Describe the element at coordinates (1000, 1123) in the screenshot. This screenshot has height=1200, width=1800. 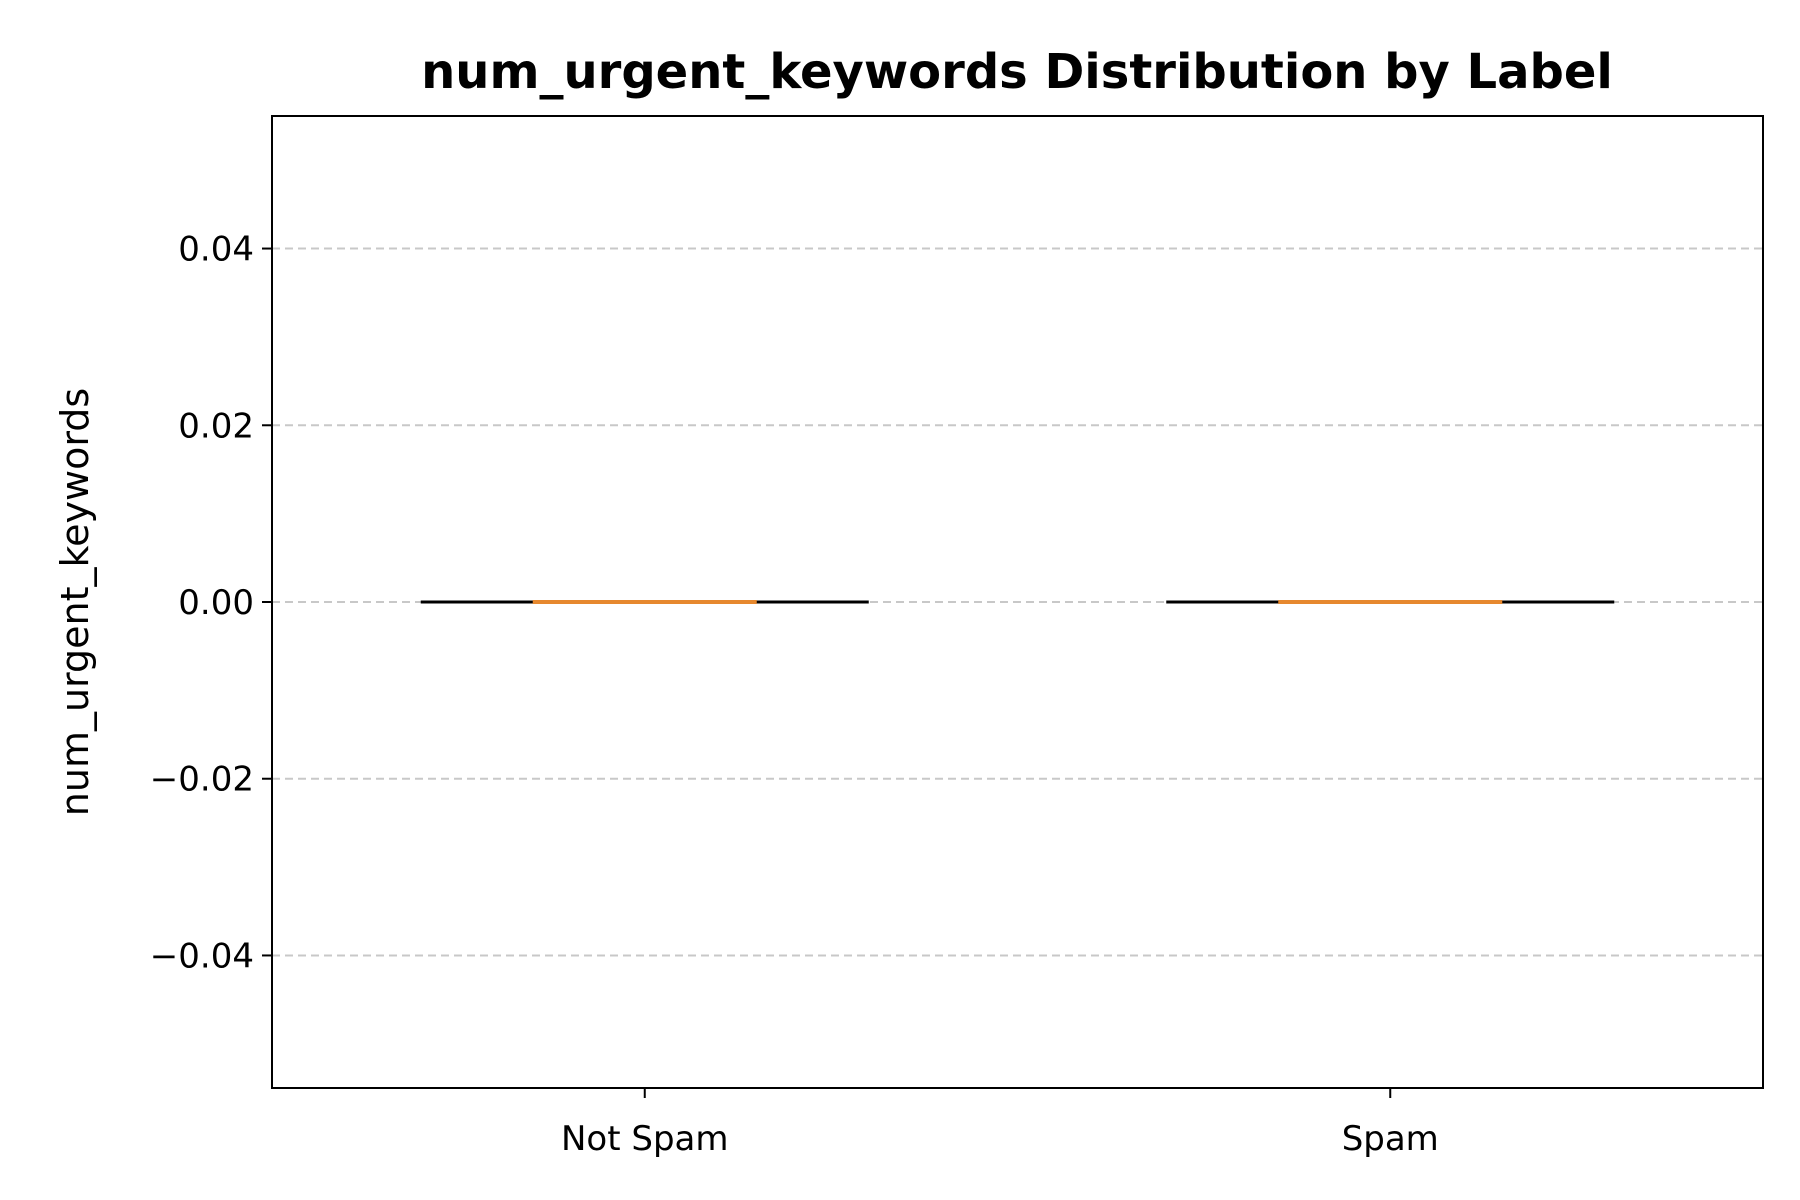
I see `x-axis-ticks: Not Spam Spam` at that location.